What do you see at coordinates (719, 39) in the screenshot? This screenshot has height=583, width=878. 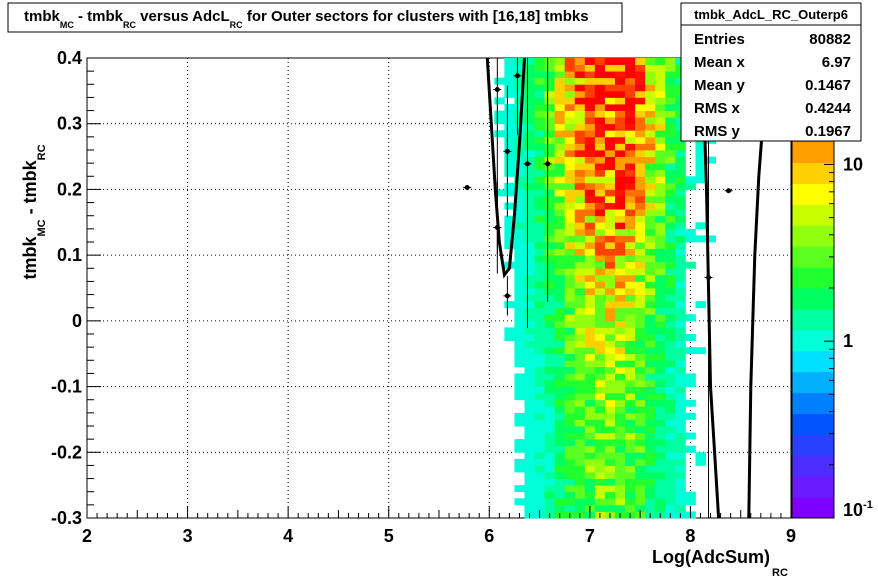 I see `stats-label-entries: Entries` at bounding box center [719, 39].